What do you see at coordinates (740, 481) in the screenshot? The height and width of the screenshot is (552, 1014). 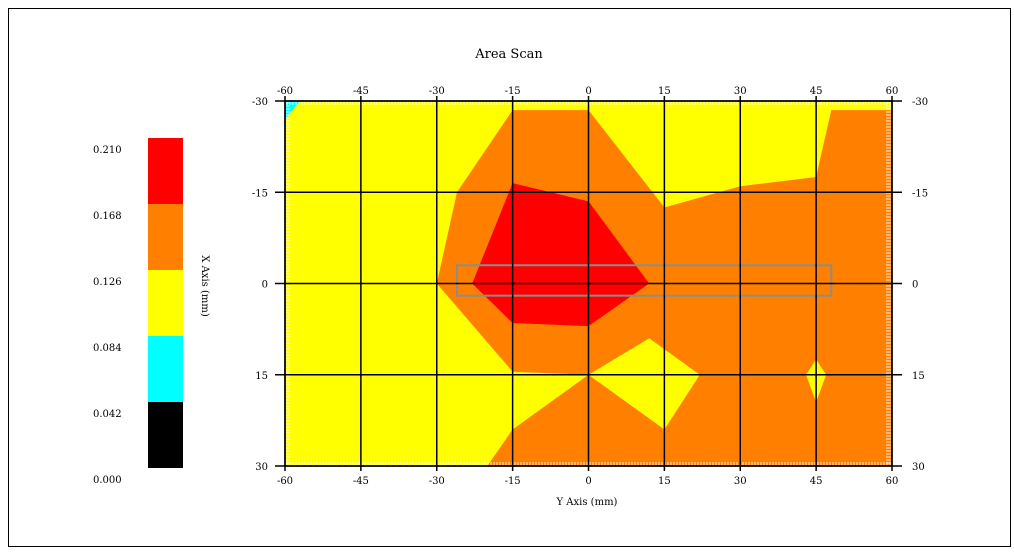 I see `x-tick-bottom-6: 30` at bounding box center [740, 481].